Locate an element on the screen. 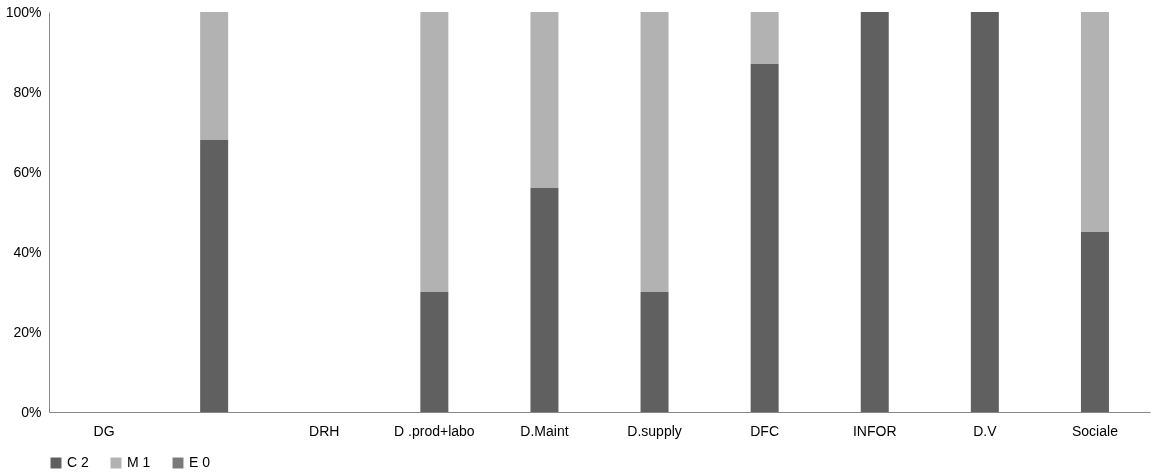  x-tick-label: D.V is located at coordinates (985, 430).